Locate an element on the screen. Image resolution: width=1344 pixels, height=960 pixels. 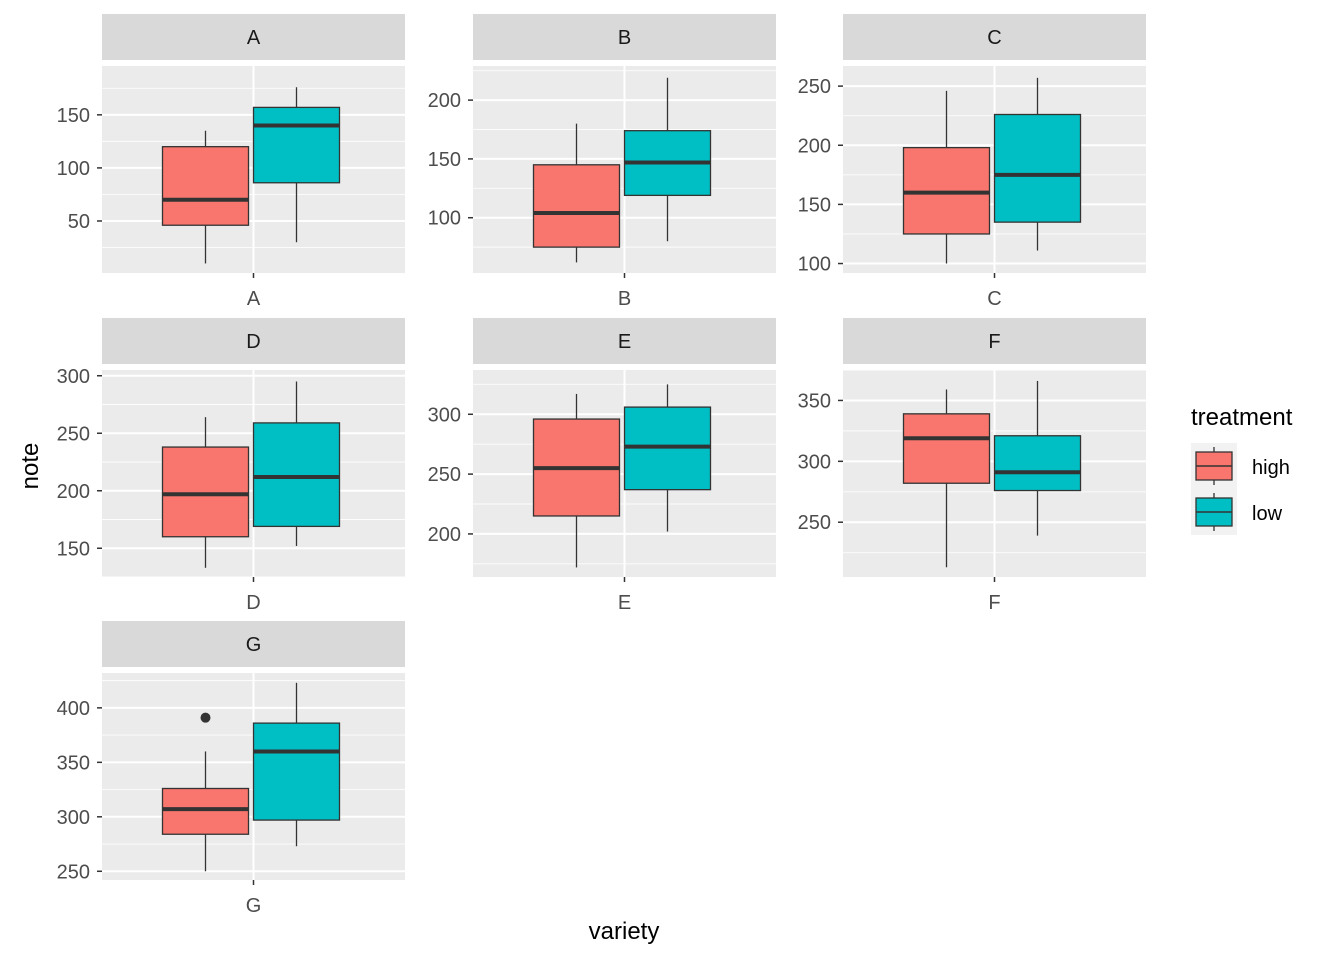
y-axis-title: note is located at coordinates (30, 466).